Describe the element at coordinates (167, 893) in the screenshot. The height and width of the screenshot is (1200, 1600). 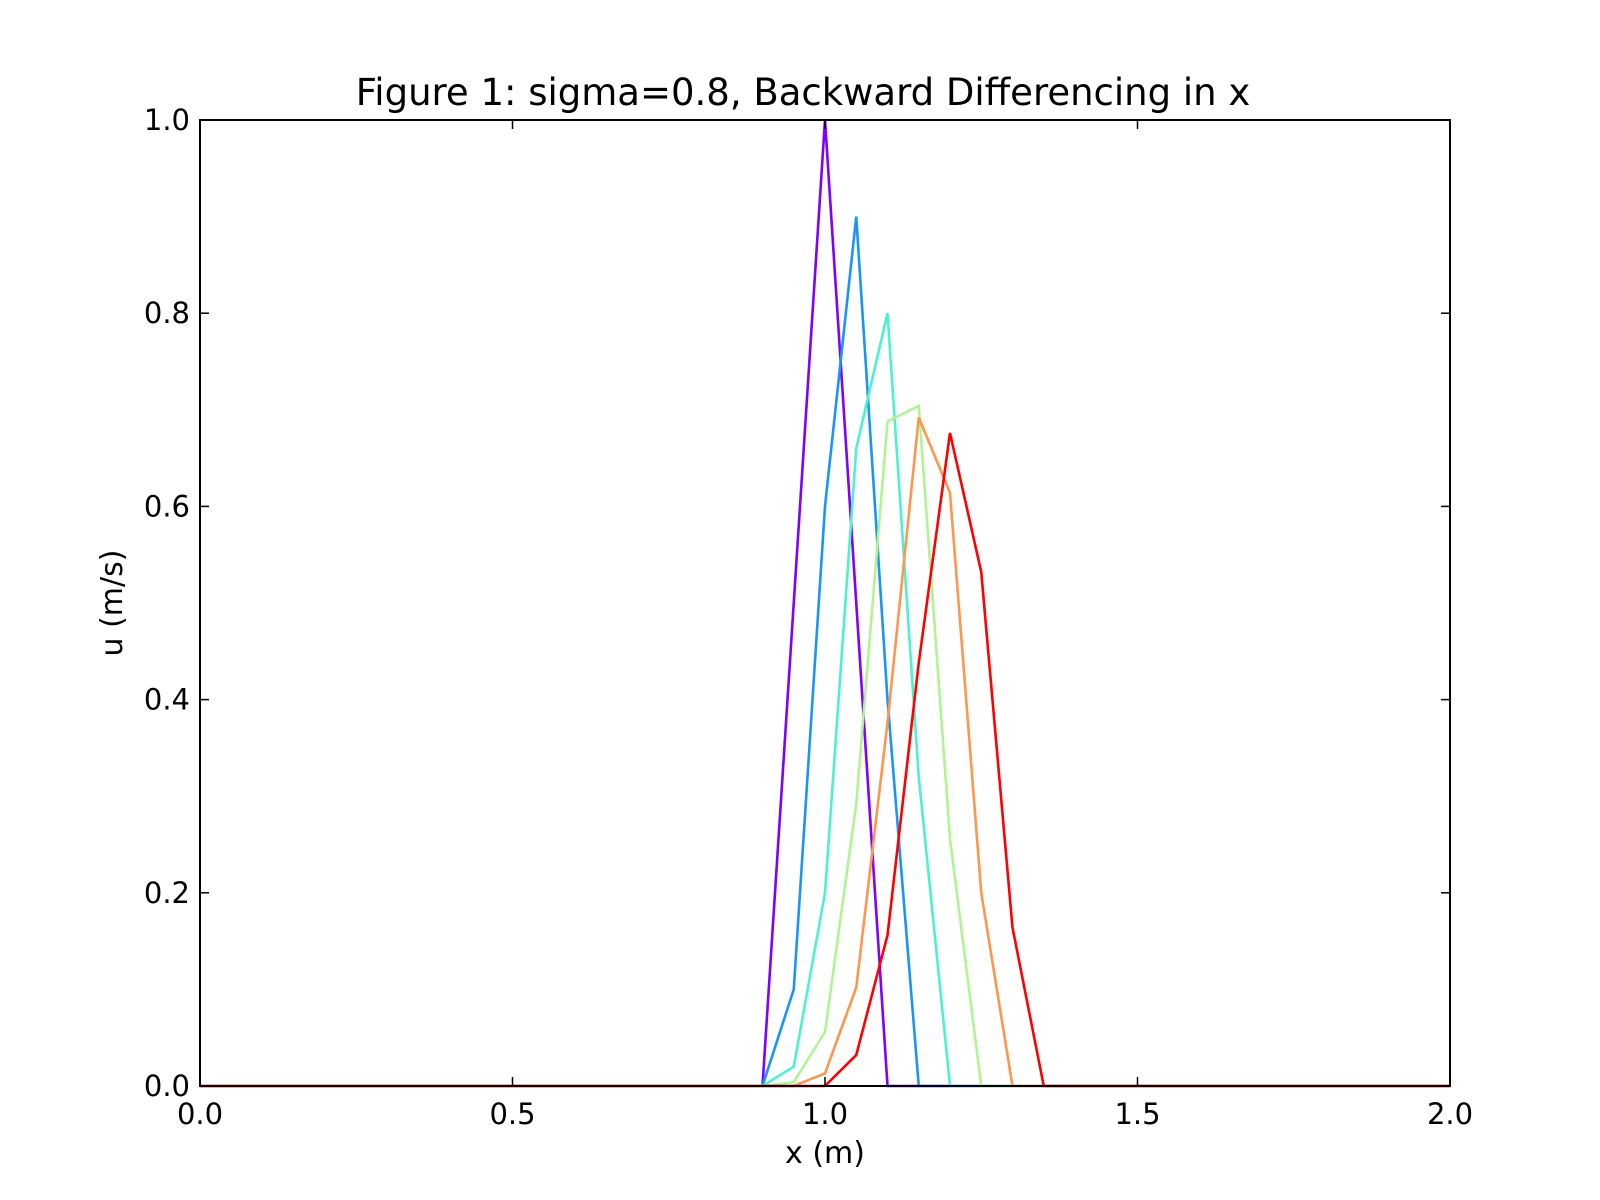
I see `y-tick-label: 0.2` at that location.